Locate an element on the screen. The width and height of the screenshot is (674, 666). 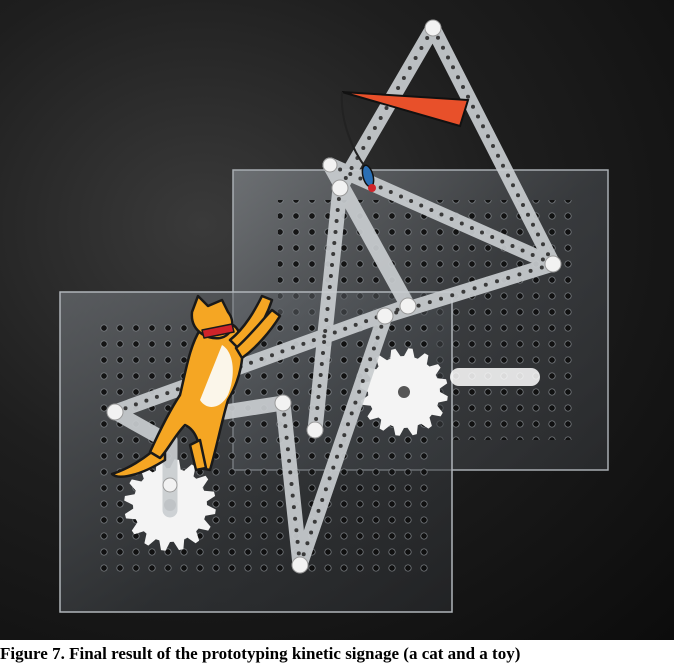
toy is located at coordinates (405, 141).